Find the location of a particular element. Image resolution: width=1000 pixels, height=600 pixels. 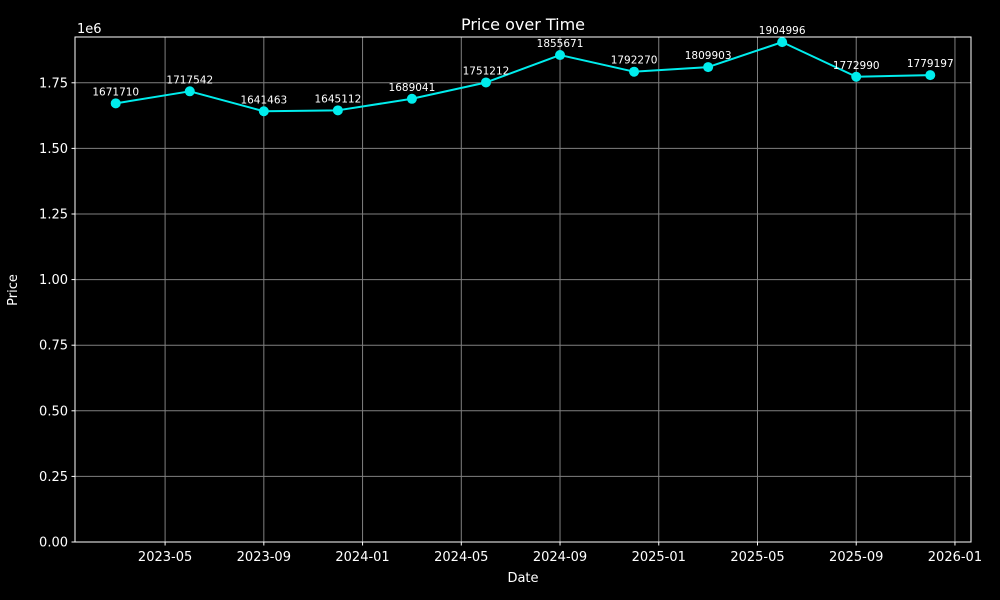

chart-title: Price over Time is located at coordinates (523, 24).